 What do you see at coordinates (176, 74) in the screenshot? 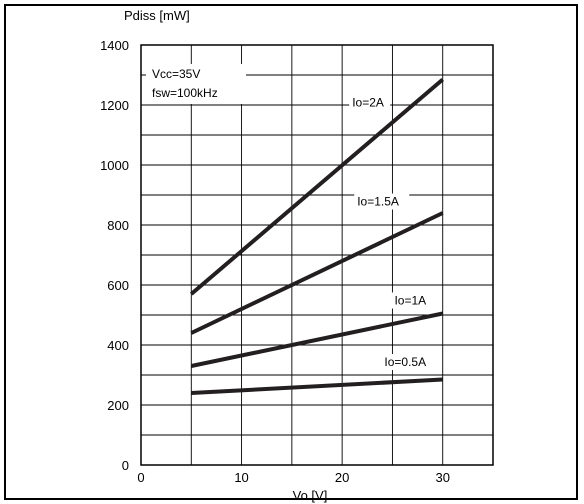
I see `condition-vcc: Vcc=35V` at bounding box center [176, 74].